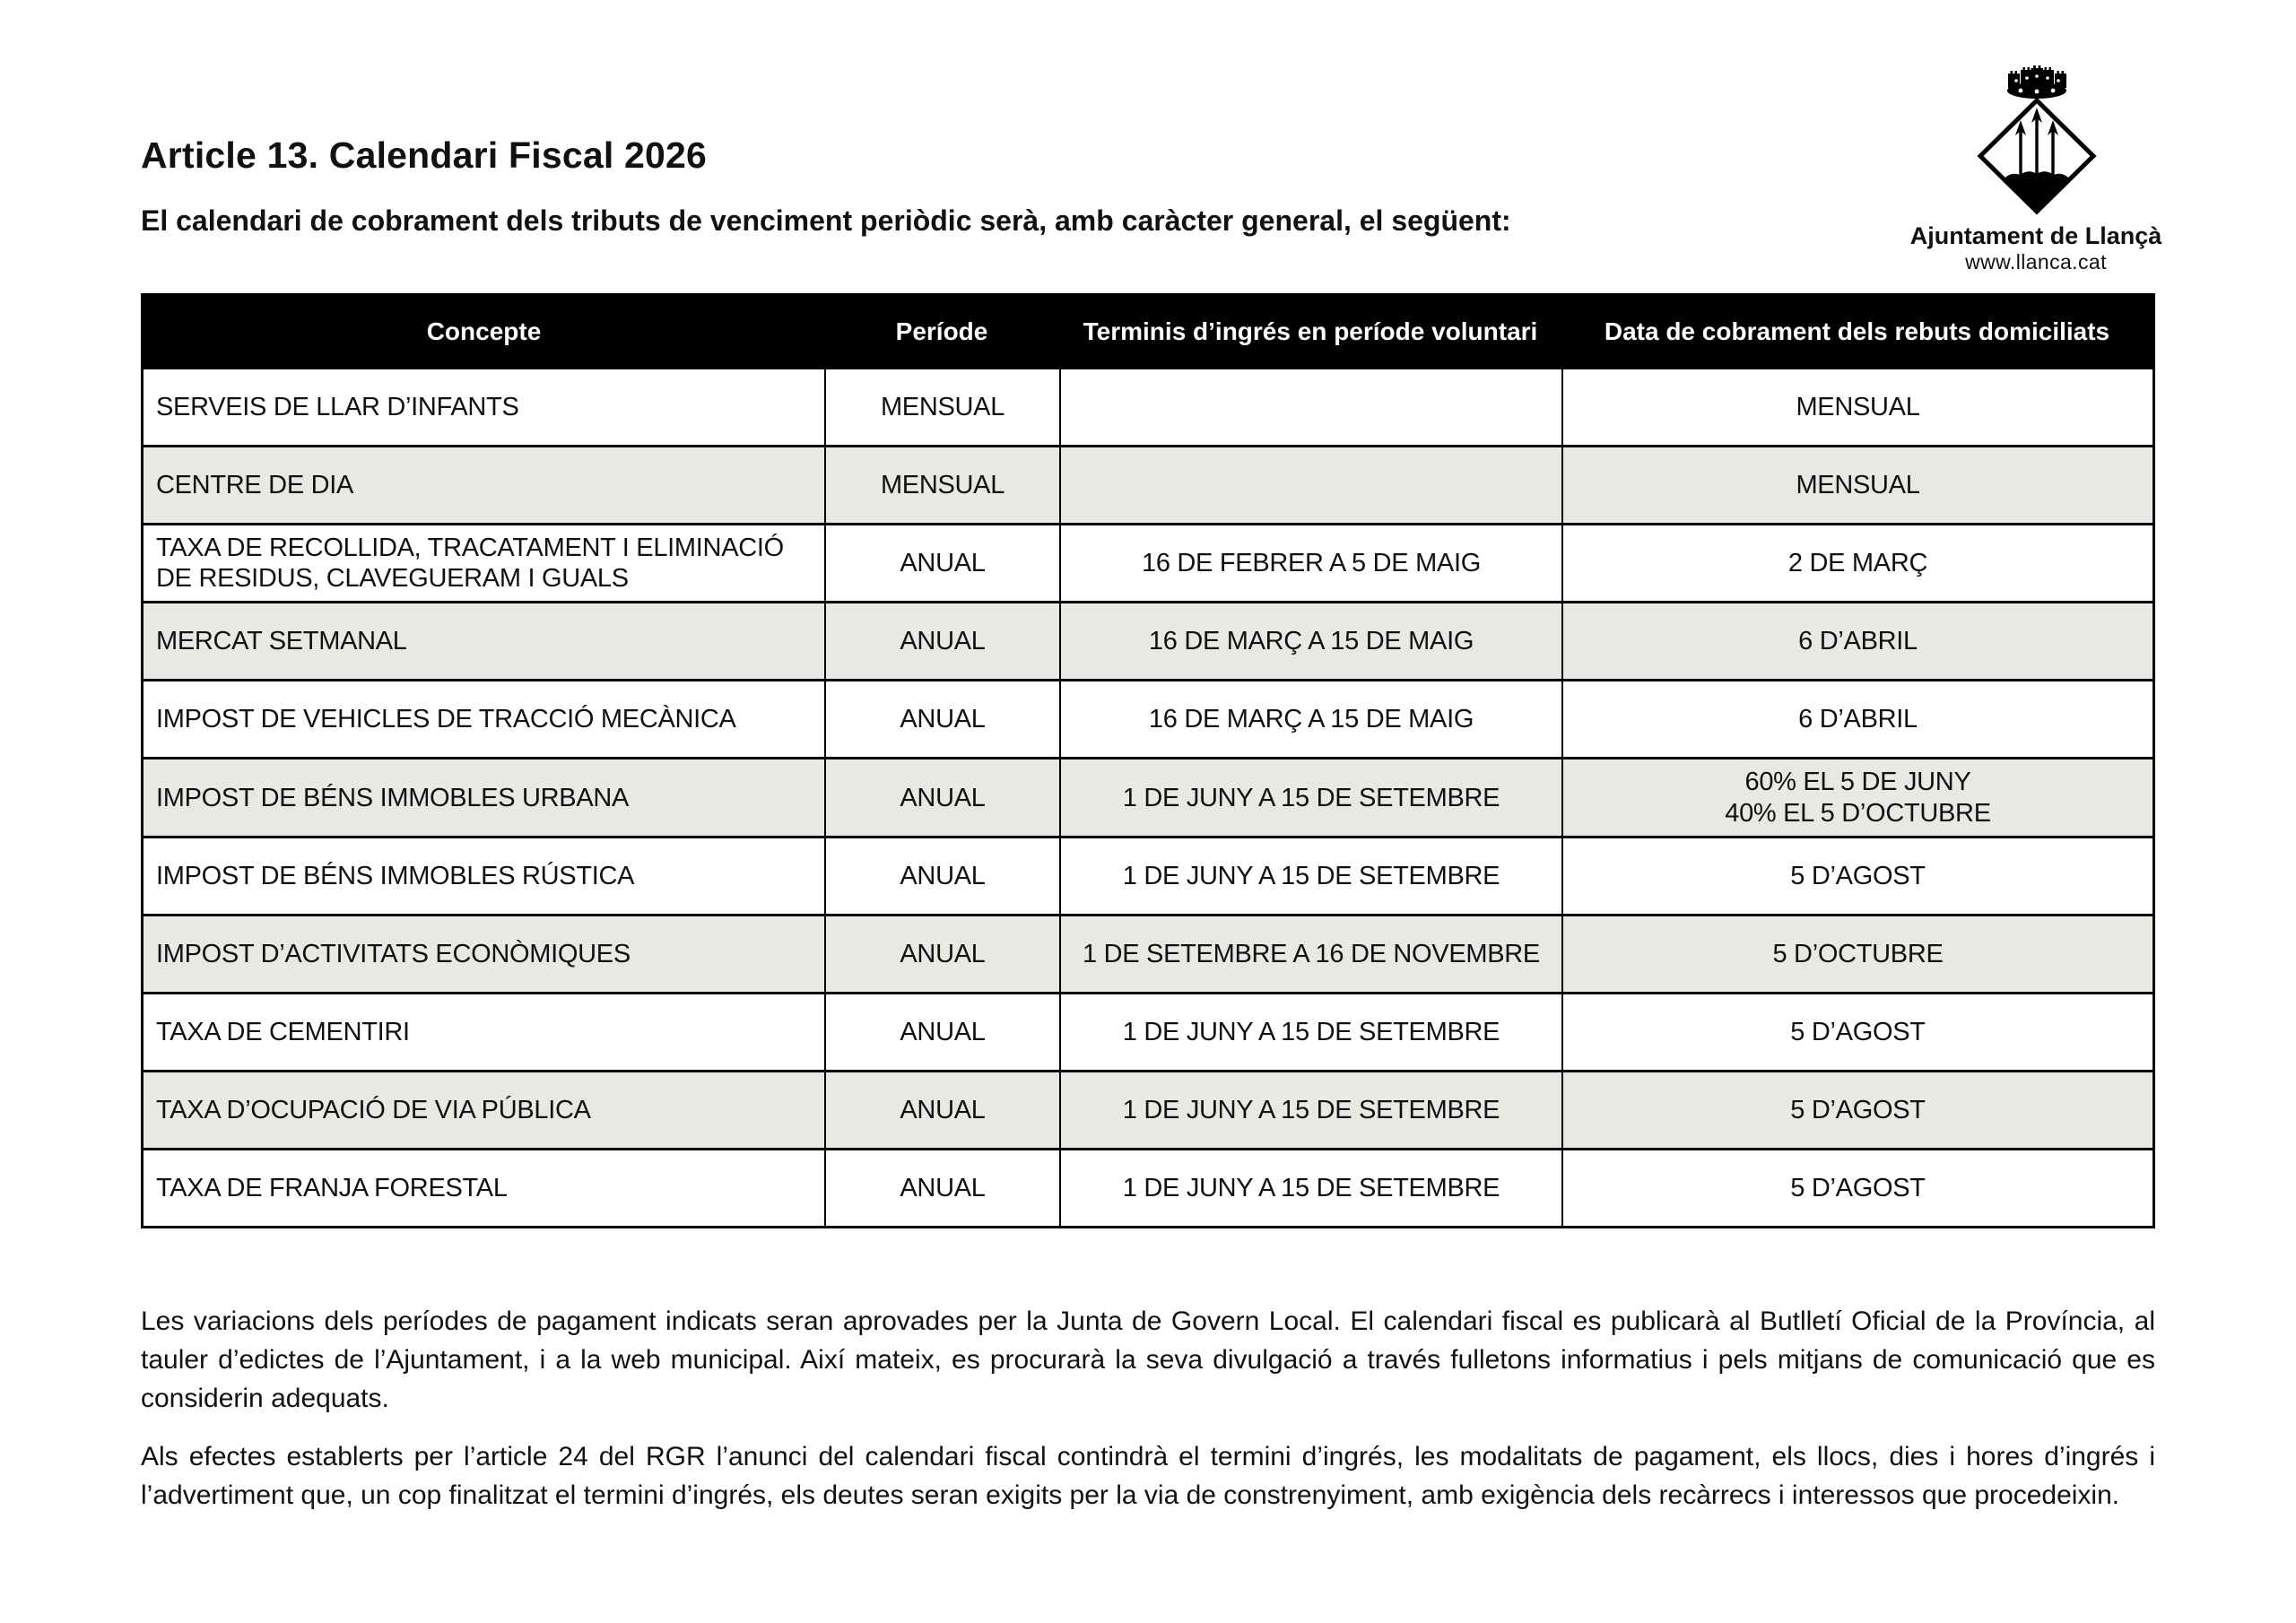 The image size is (2296, 1623). Describe the element at coordinates (1310, 563) in the screenshot. I see `cell-terminis: 16 DE FEBRER A 5 DE MAIG` at that location.